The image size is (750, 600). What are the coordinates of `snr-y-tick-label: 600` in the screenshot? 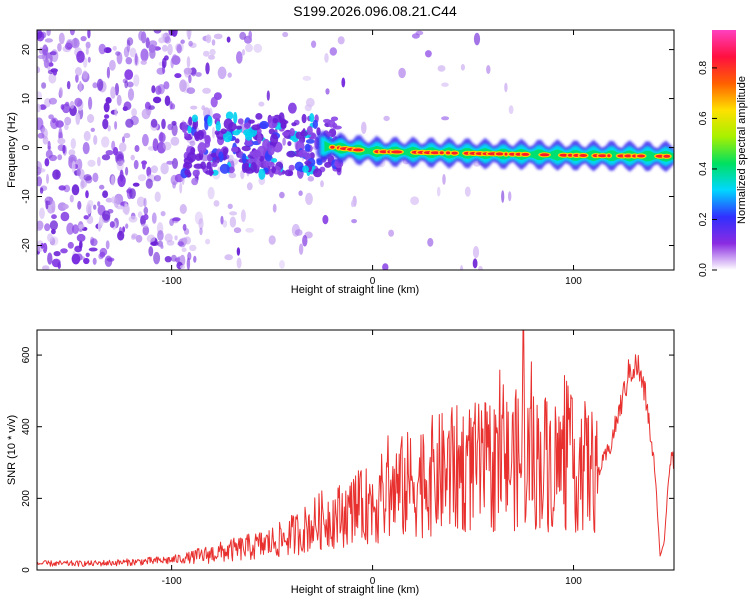 It's located at (26, 354).